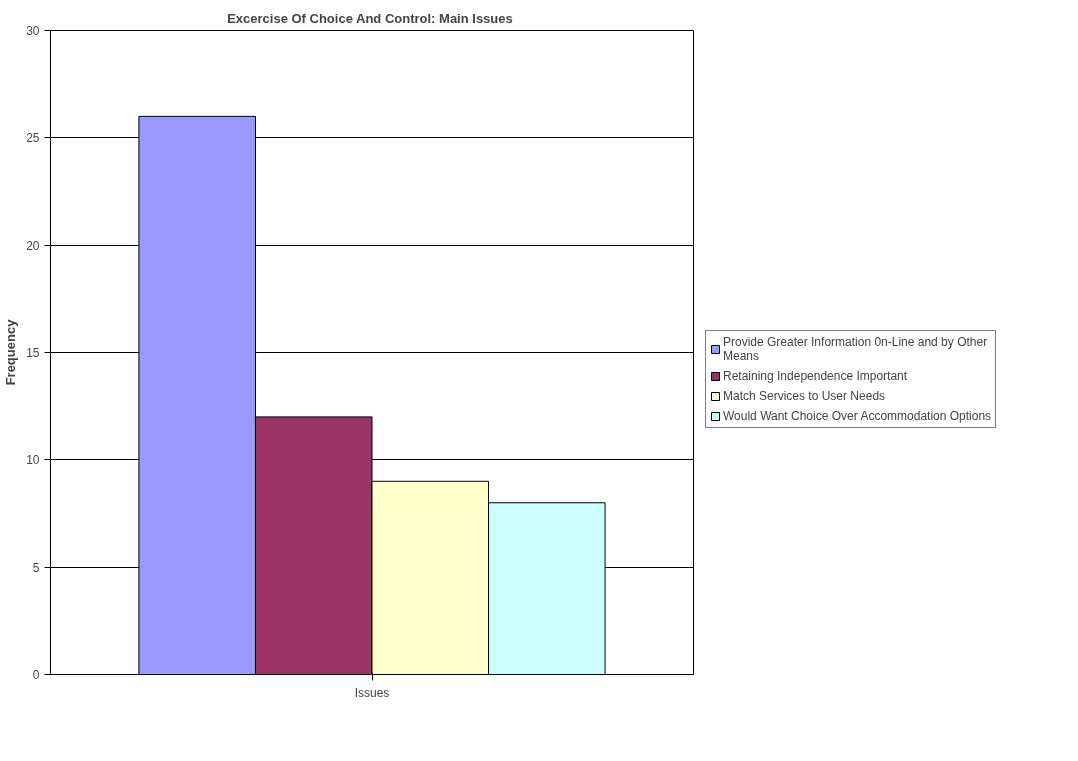 This screenshot has height=761, width=1078. Describe the element at coordinates (11, 352) in the screenshot. I see `y-axis-title: Frequency` at that location.